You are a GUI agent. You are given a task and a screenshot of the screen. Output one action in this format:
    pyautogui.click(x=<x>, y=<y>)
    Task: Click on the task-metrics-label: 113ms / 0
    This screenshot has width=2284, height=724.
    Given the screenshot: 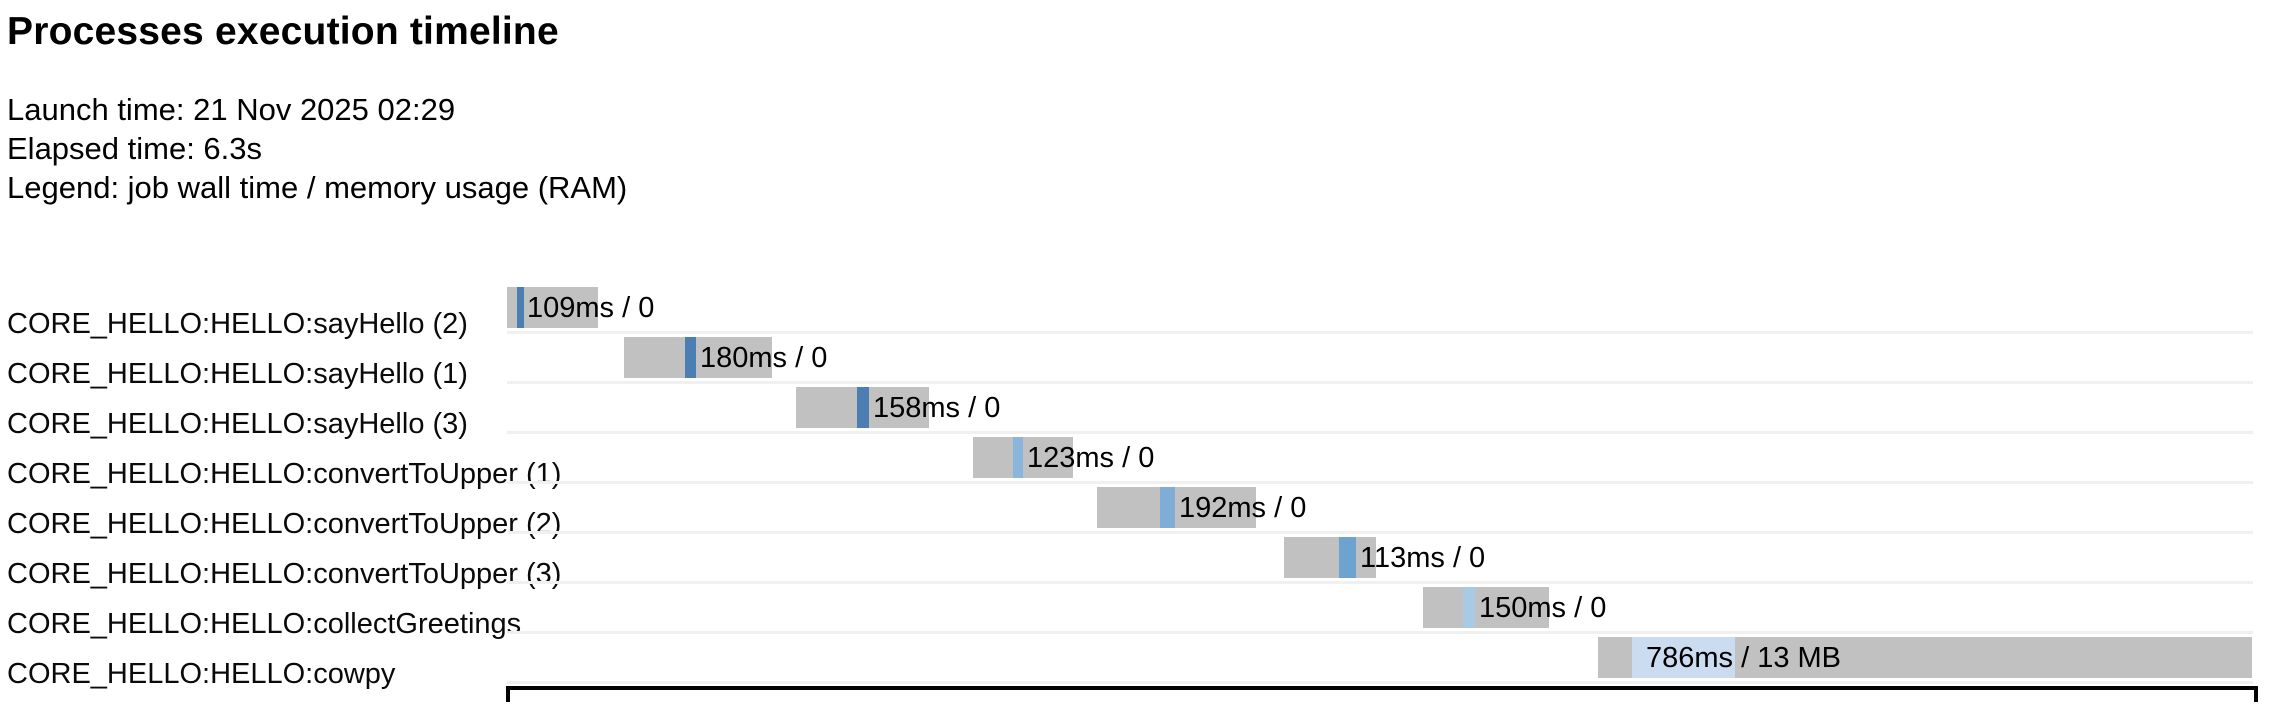 What is the action you would take?
    pyautogui.click(x=1423, y=558)
    